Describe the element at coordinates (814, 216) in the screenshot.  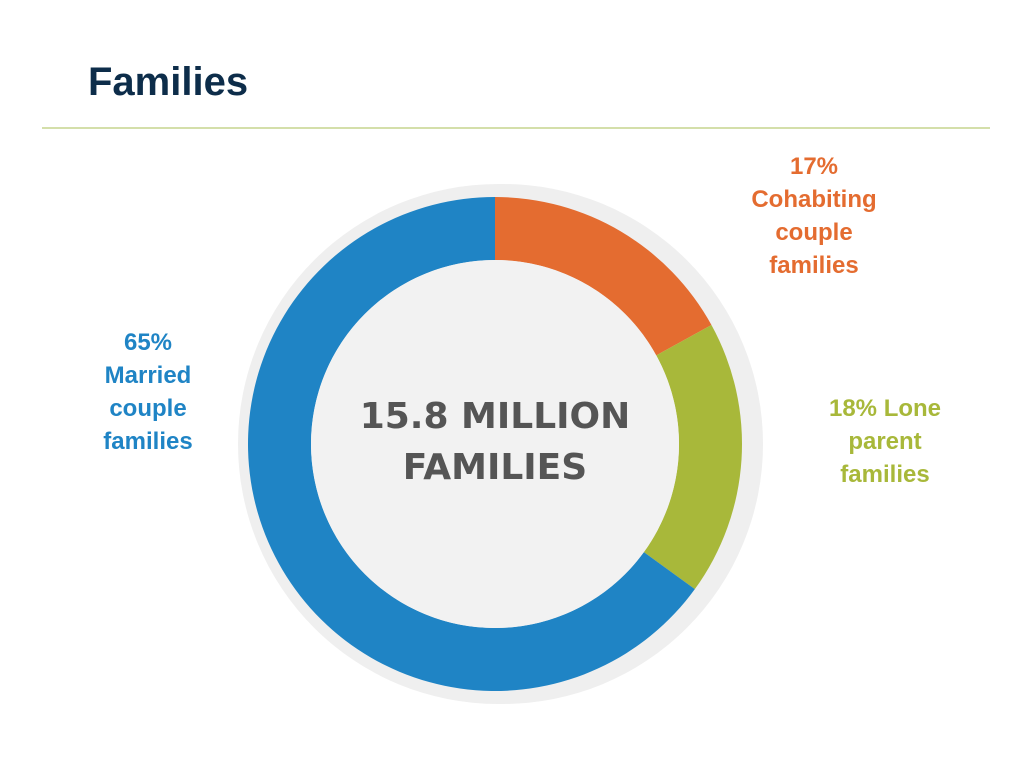
I see `slice-label-cohabiting: 17% Cohabiting couple families` at that location.